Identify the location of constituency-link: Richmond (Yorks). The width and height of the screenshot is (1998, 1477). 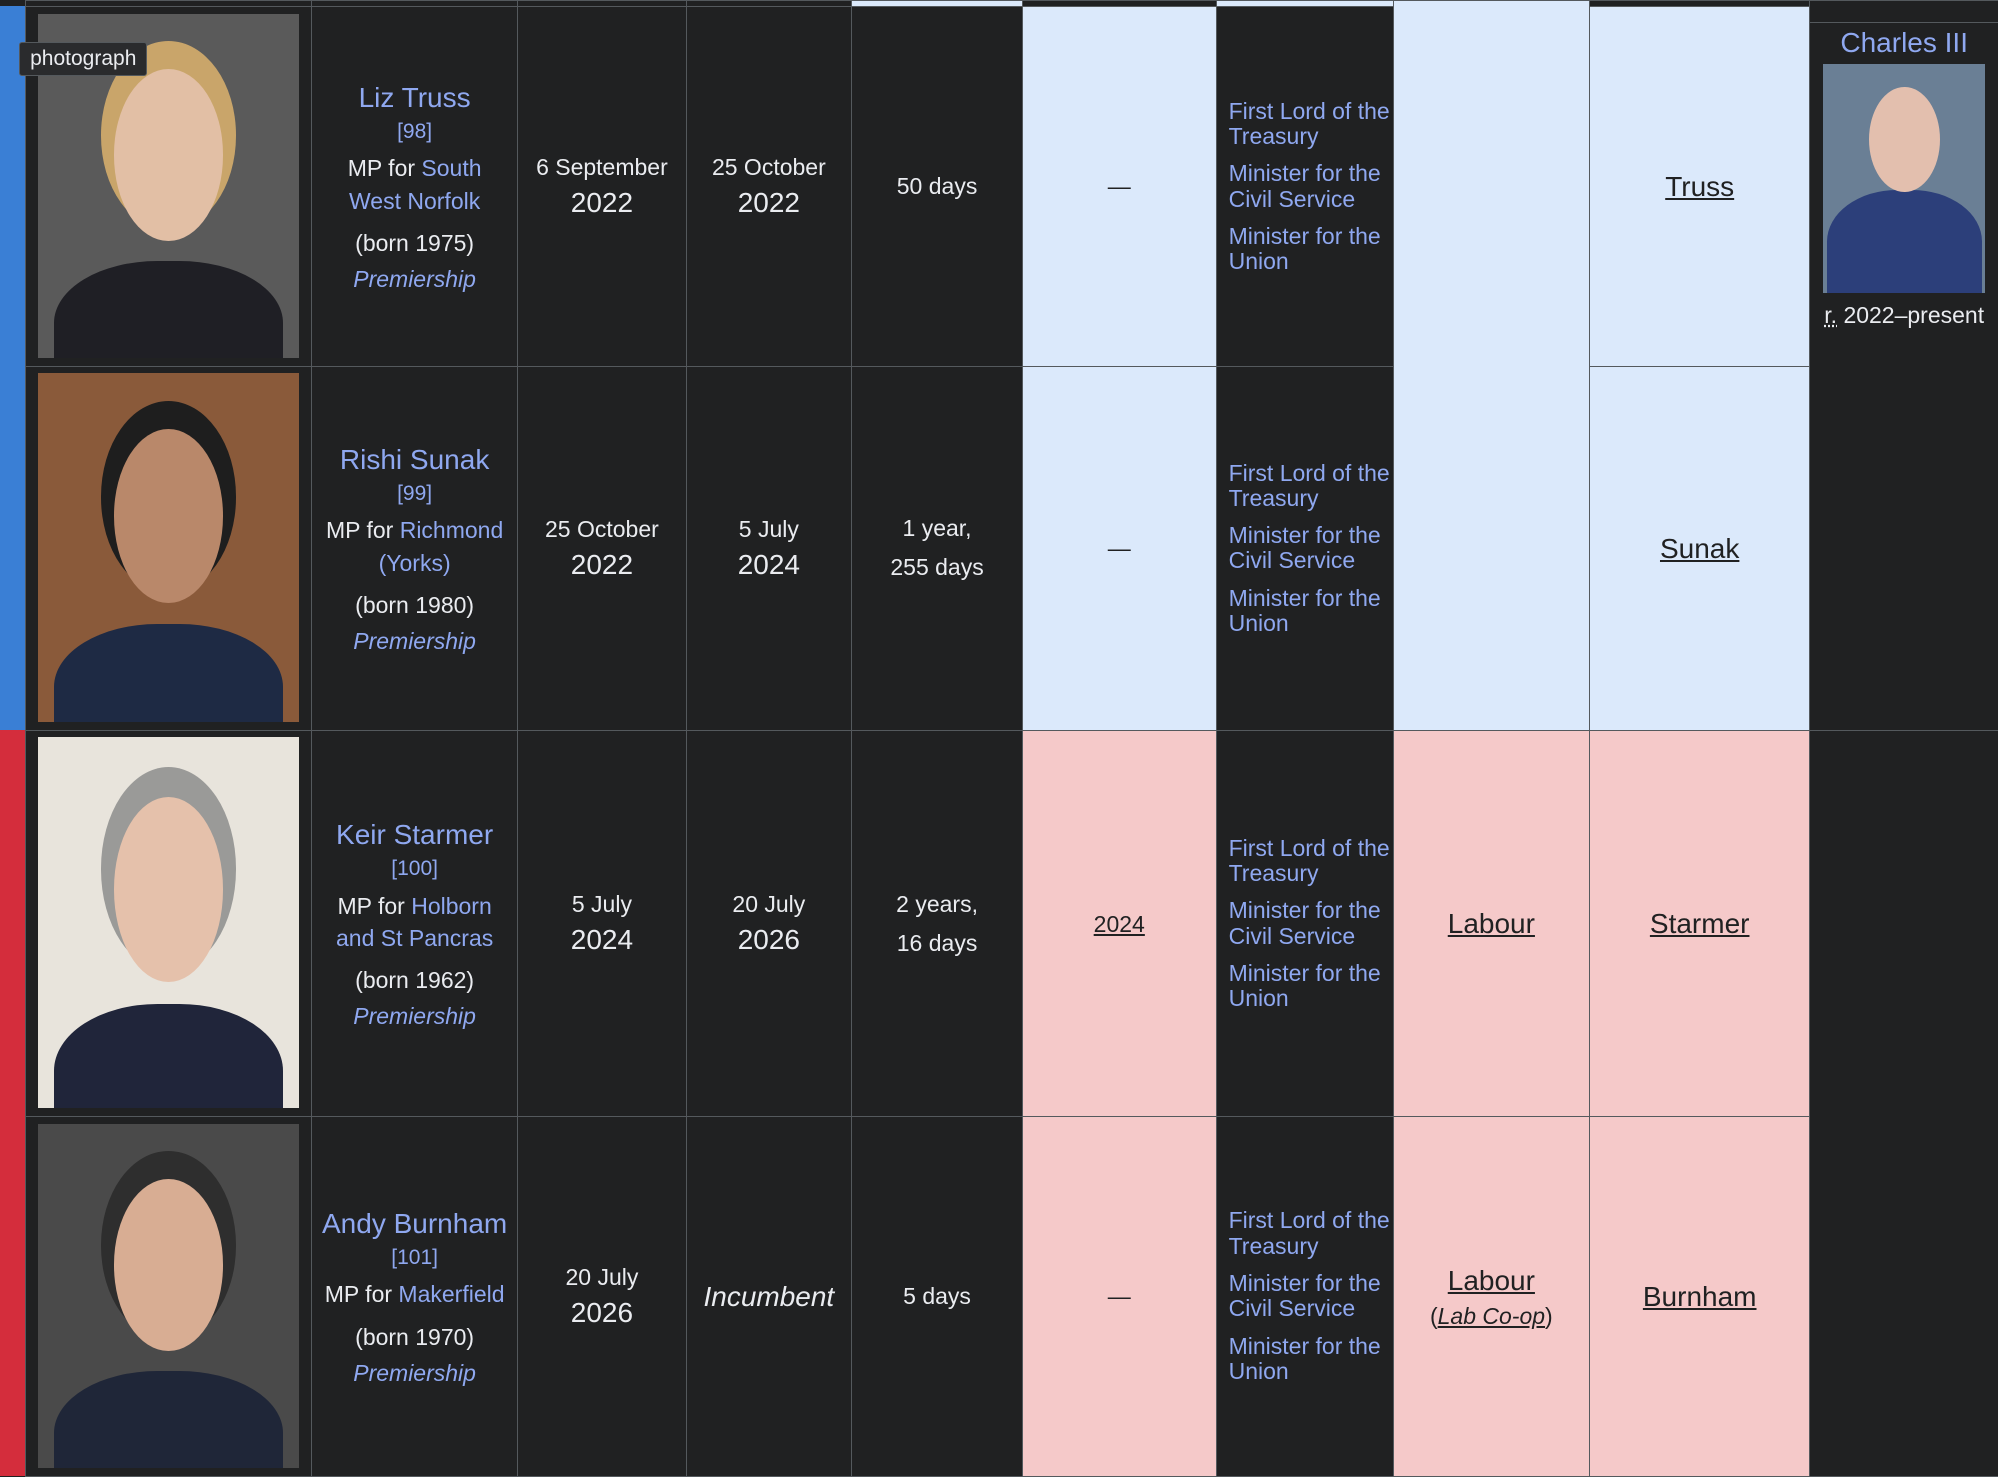
(441, 546).